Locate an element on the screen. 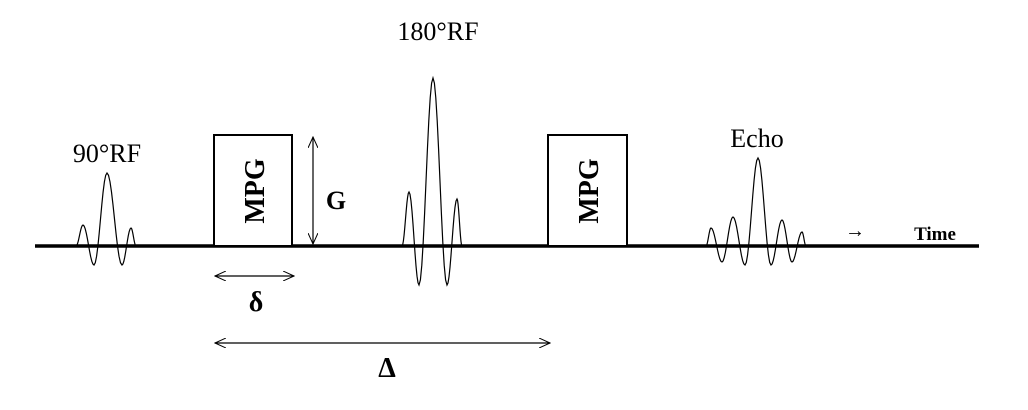  time-arrow-icon: → is located at coordinates (855, 231).